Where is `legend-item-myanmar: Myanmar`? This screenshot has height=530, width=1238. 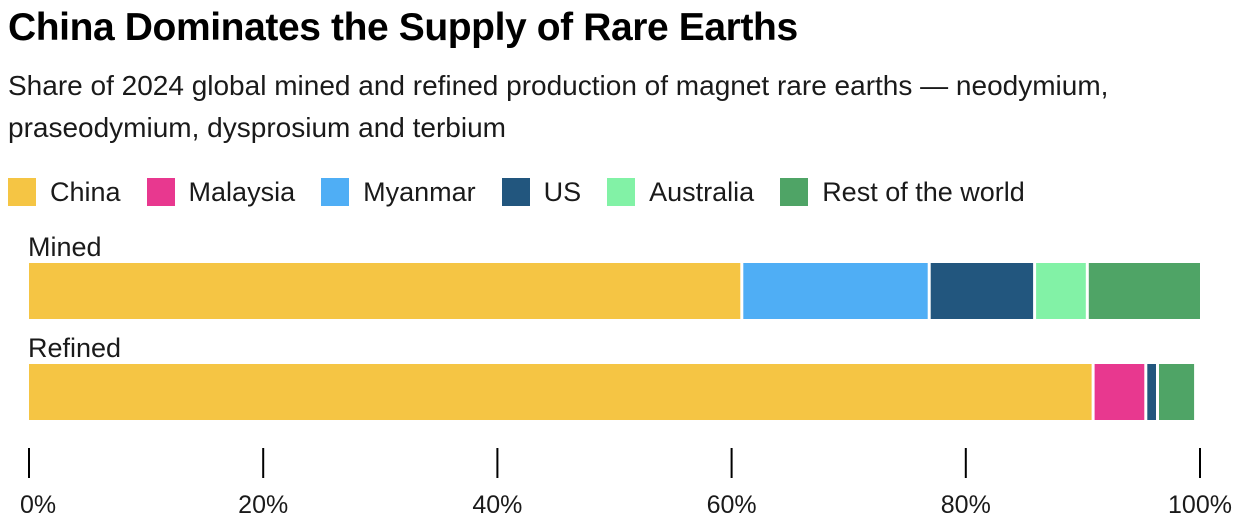
legend-item-myanmar: Myanmar is located at coordinates (398, 192).